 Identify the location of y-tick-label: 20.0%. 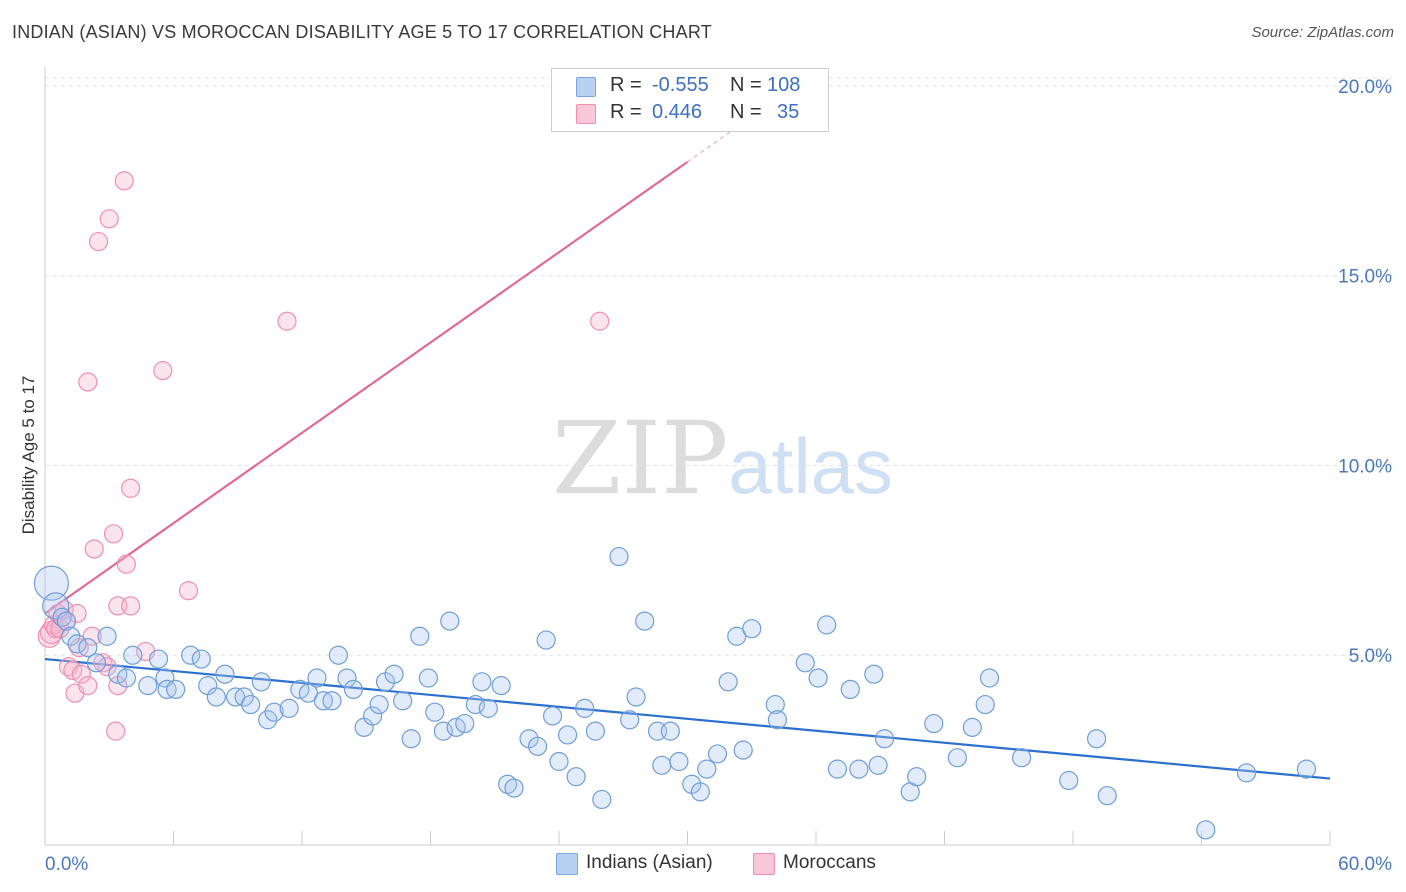
(1365, 87).